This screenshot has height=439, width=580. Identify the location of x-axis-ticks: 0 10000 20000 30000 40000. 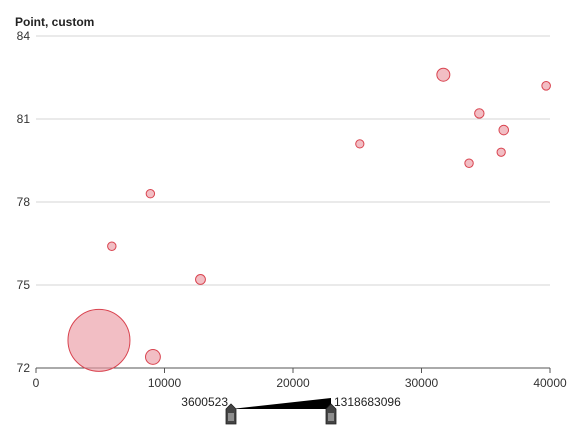
(300, 379).